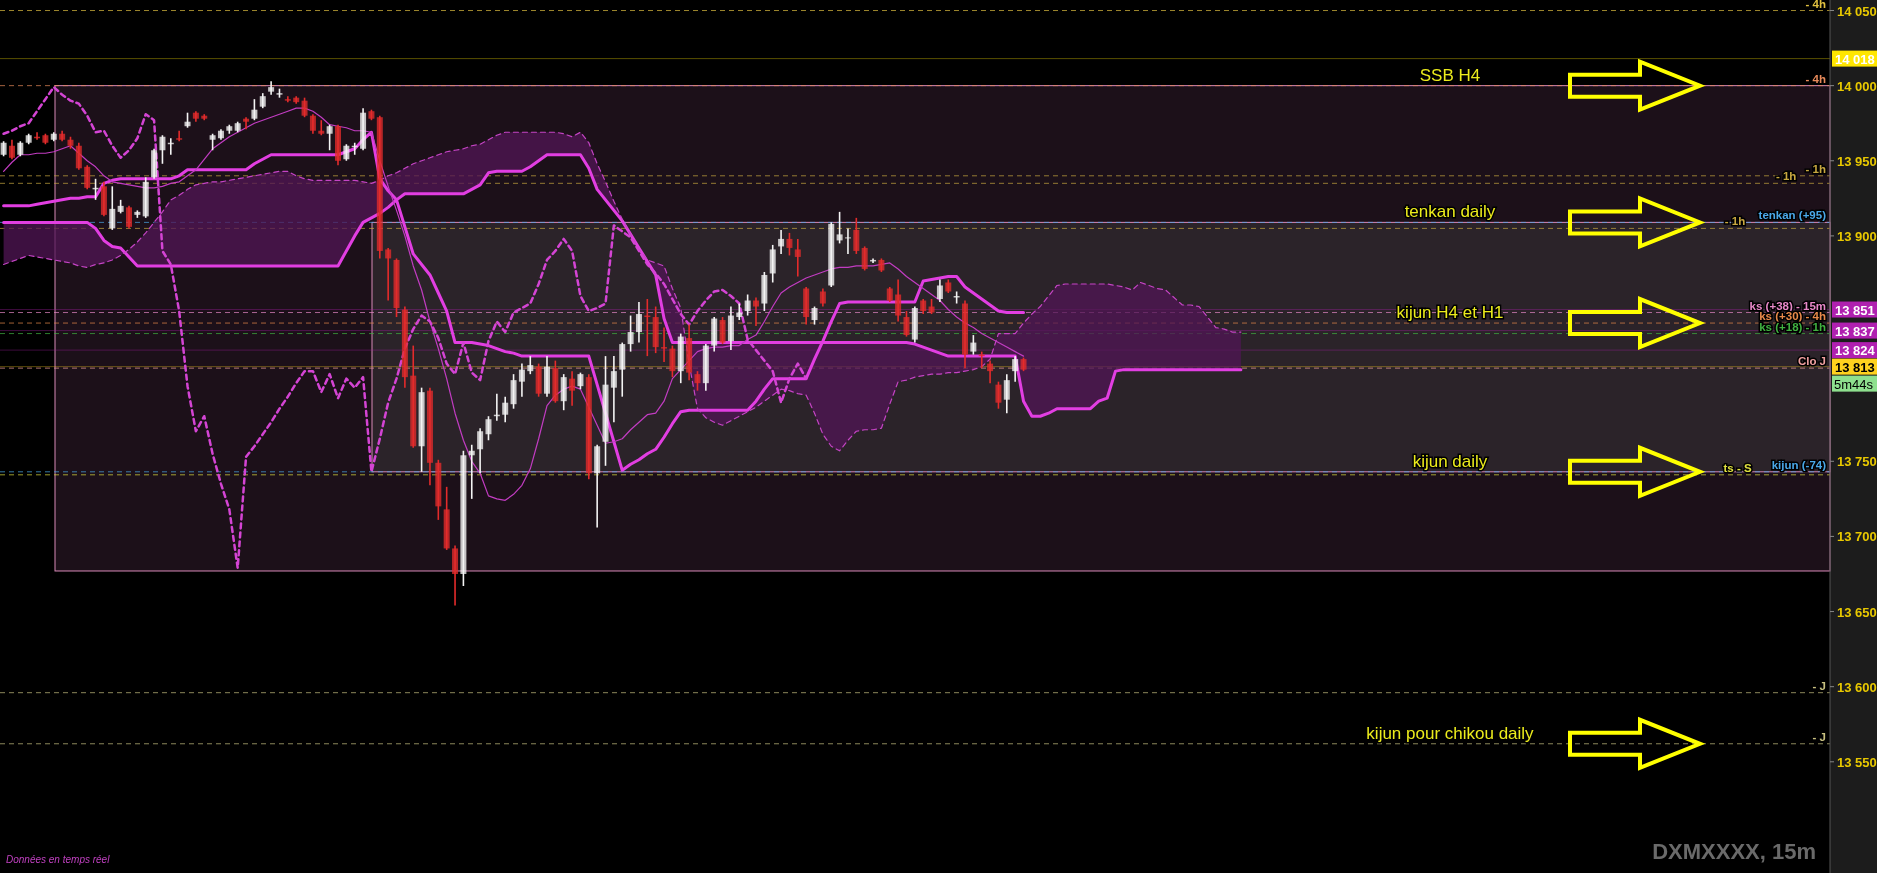  I want to click on ref-line-label: 13 837, so click(1855, 331).